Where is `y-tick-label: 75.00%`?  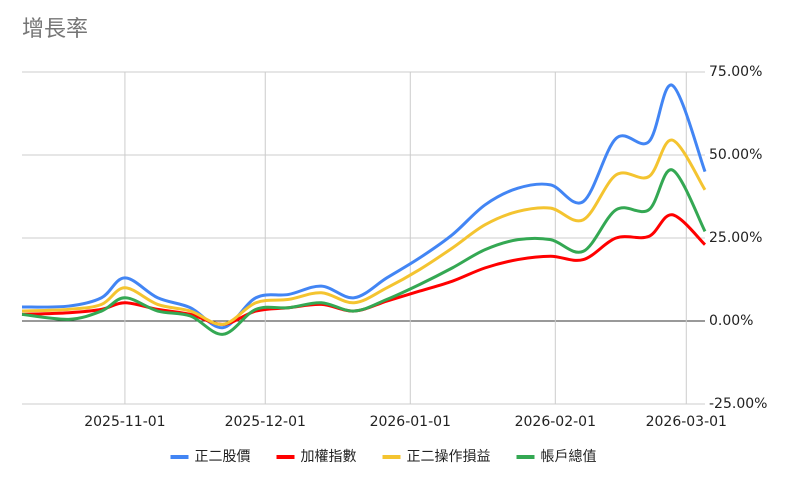 y-tick-label: 75.00% is located at coordinates (735, 72).